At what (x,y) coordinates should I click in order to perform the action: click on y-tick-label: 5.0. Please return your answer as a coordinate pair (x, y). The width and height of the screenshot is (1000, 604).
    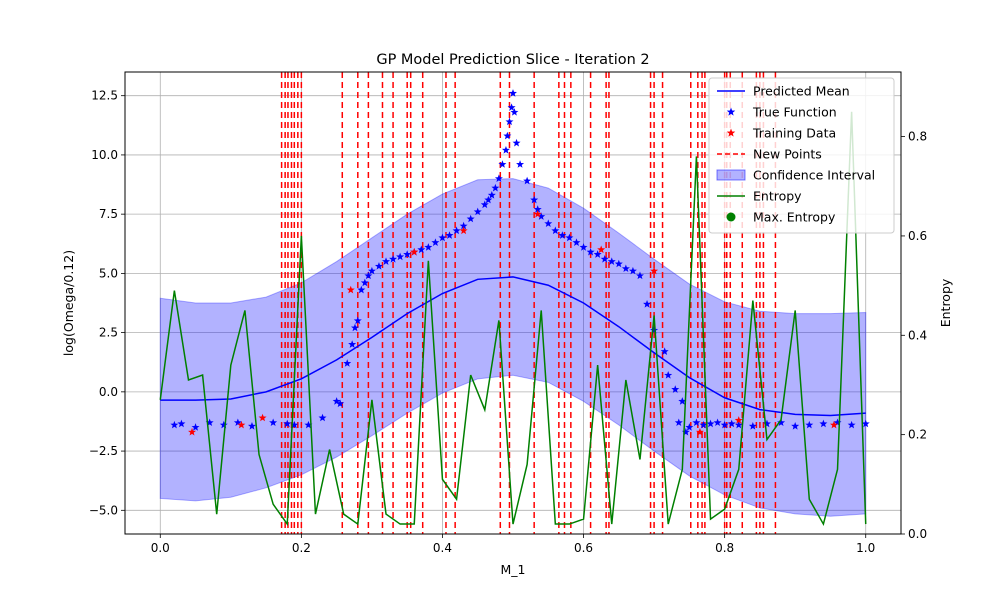
    Looking at the image, I should click on (108, 273).